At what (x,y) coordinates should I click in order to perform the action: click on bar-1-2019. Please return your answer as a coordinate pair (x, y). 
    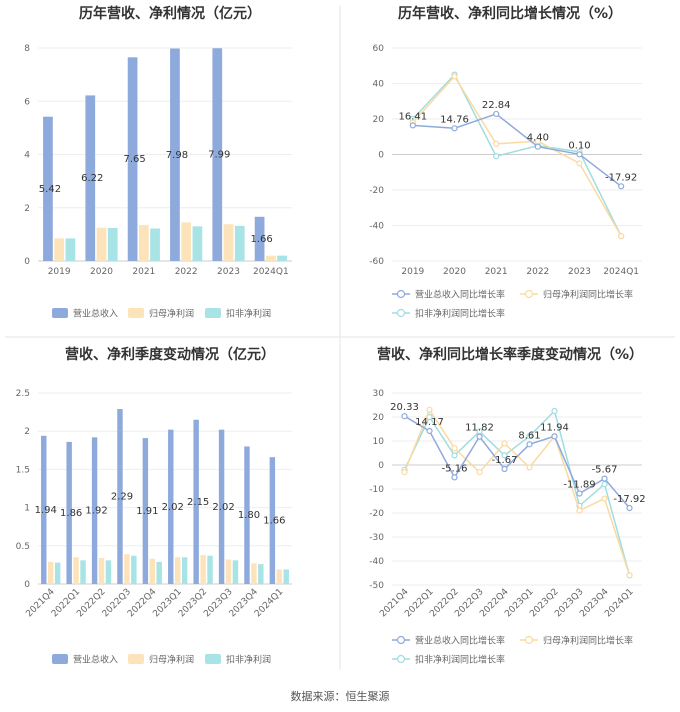
    Looking at the image, I should click on (48, 188).